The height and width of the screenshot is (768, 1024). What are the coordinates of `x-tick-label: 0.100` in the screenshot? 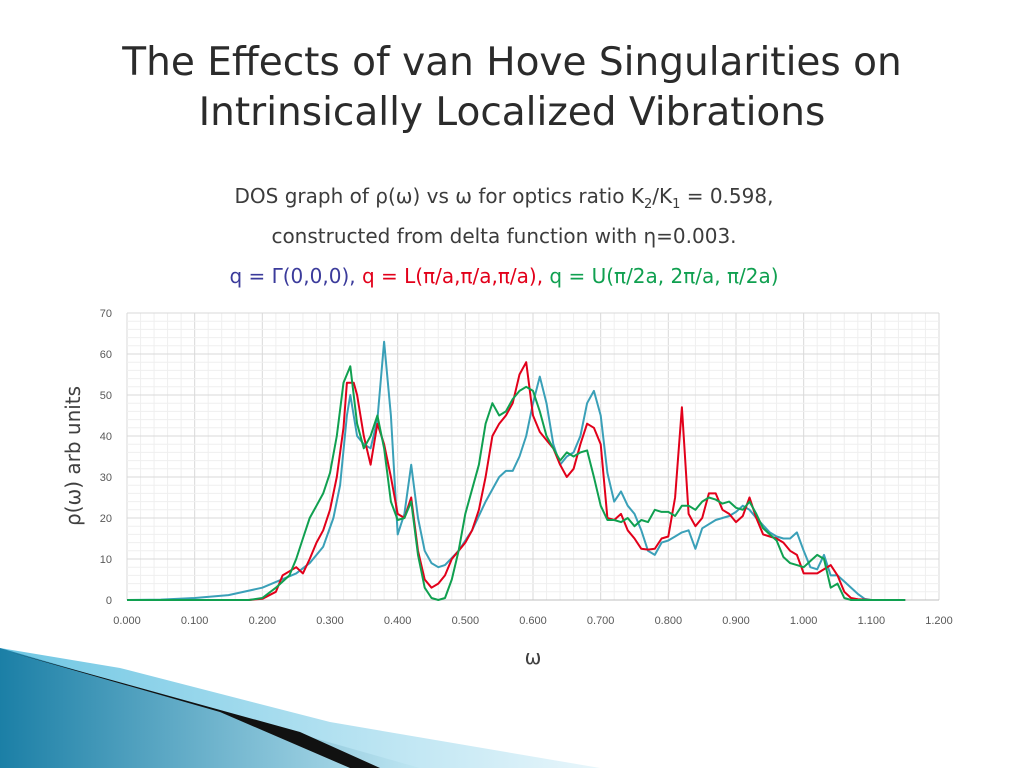 It's located at (195, 621).